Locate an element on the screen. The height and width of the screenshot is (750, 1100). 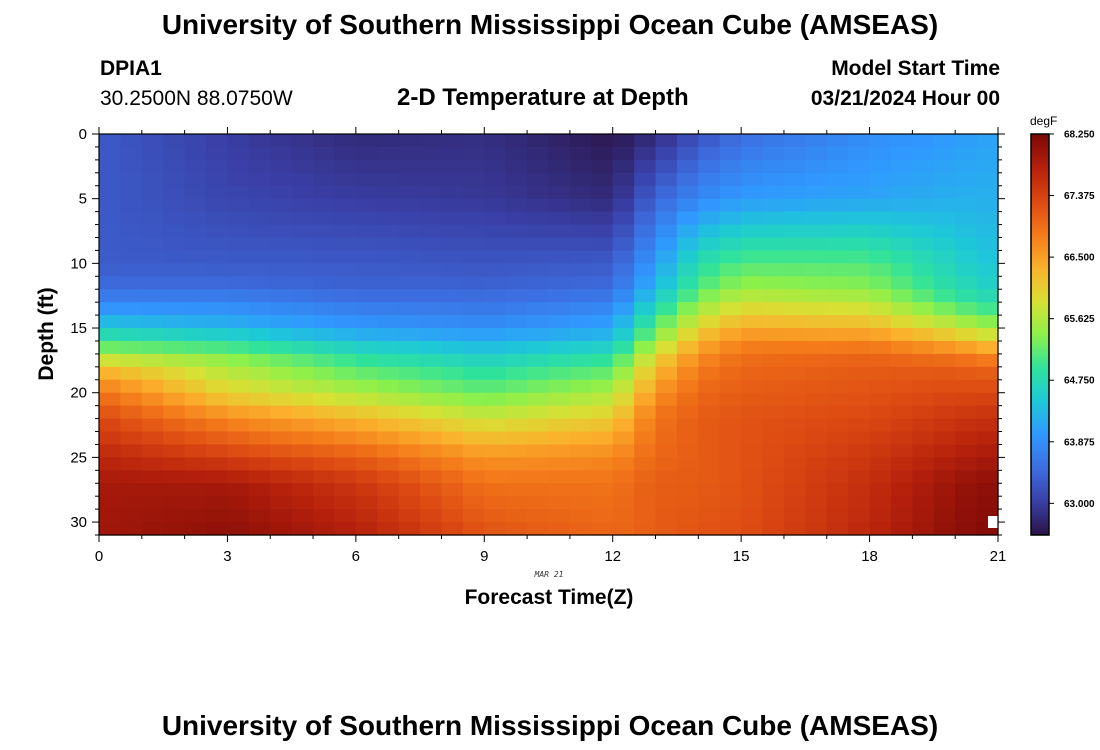
colorbar-tick-label: 63.875 is located at coordinates (1079, 442).